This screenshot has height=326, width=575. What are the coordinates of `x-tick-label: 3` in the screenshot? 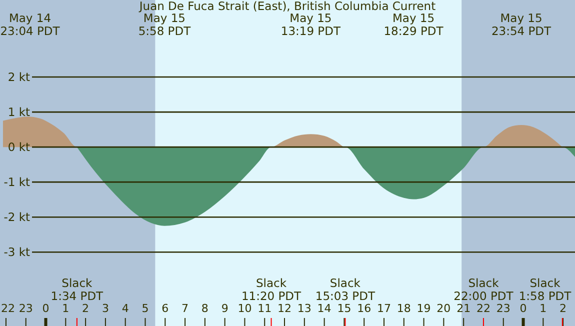 It's located at (105, 308).